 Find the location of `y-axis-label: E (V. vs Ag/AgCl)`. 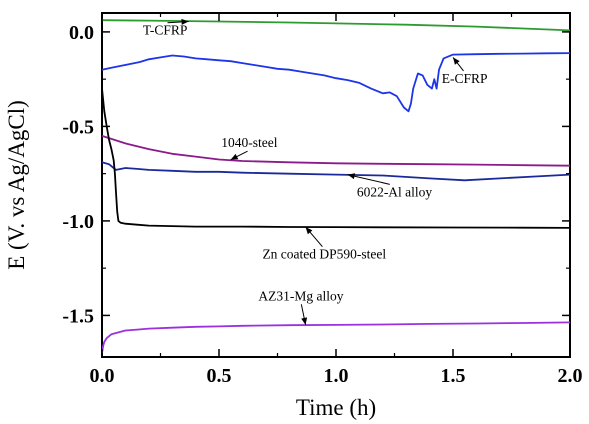

y-axis-label: E (V. vs Ag/AgCl) is located at coordinates (16, 185).